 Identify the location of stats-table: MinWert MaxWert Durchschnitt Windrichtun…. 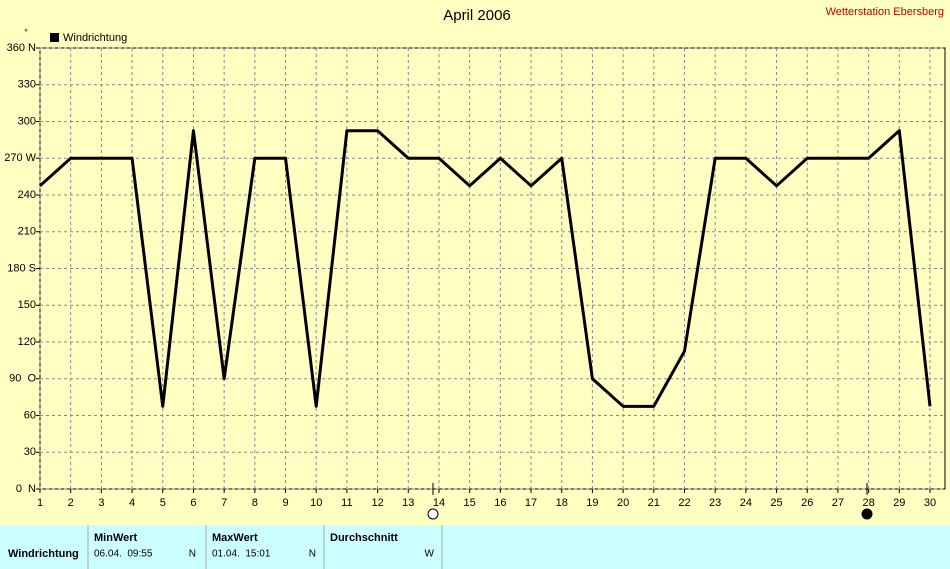
(475, 547).